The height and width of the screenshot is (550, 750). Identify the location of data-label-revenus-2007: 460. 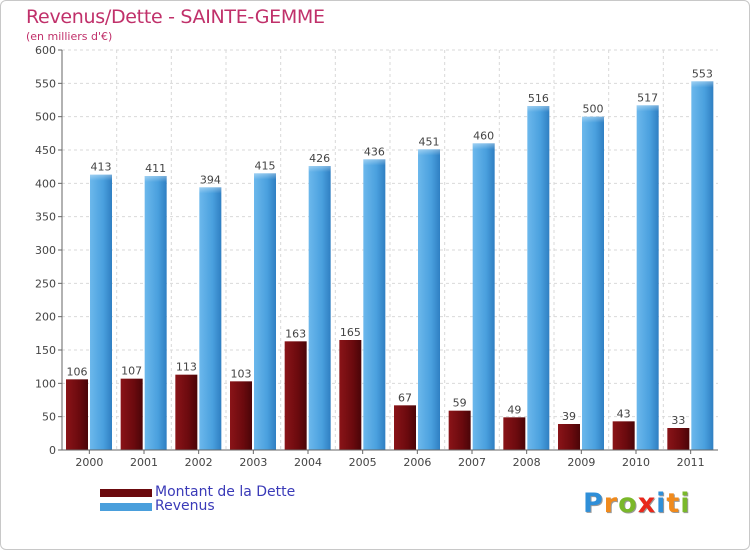
(483, 135).